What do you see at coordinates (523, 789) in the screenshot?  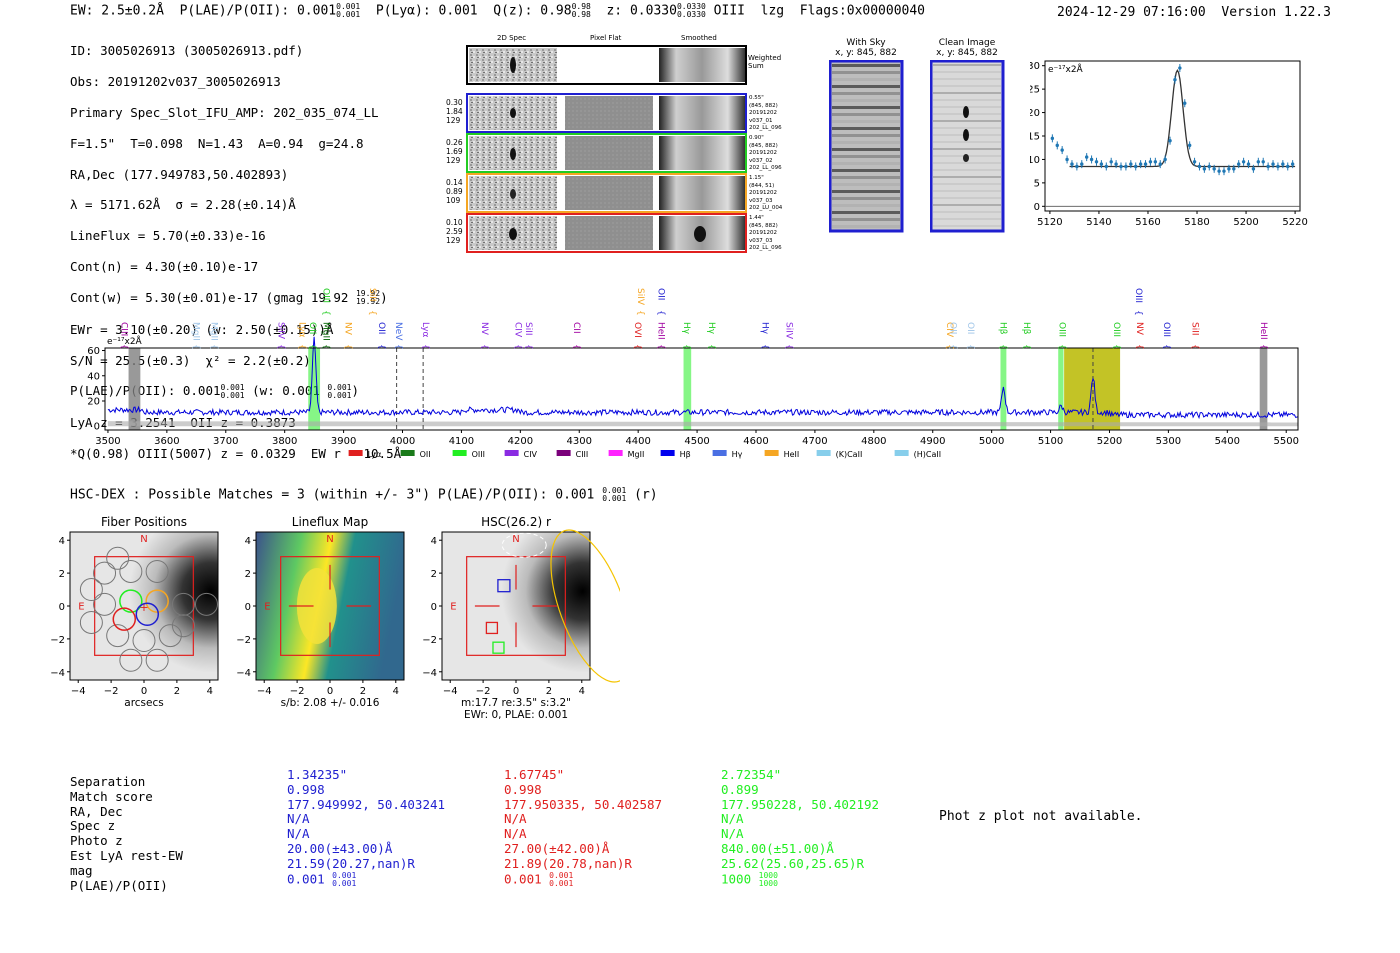 I see `match-cell: 0.998` at bounding box center [523, 789].